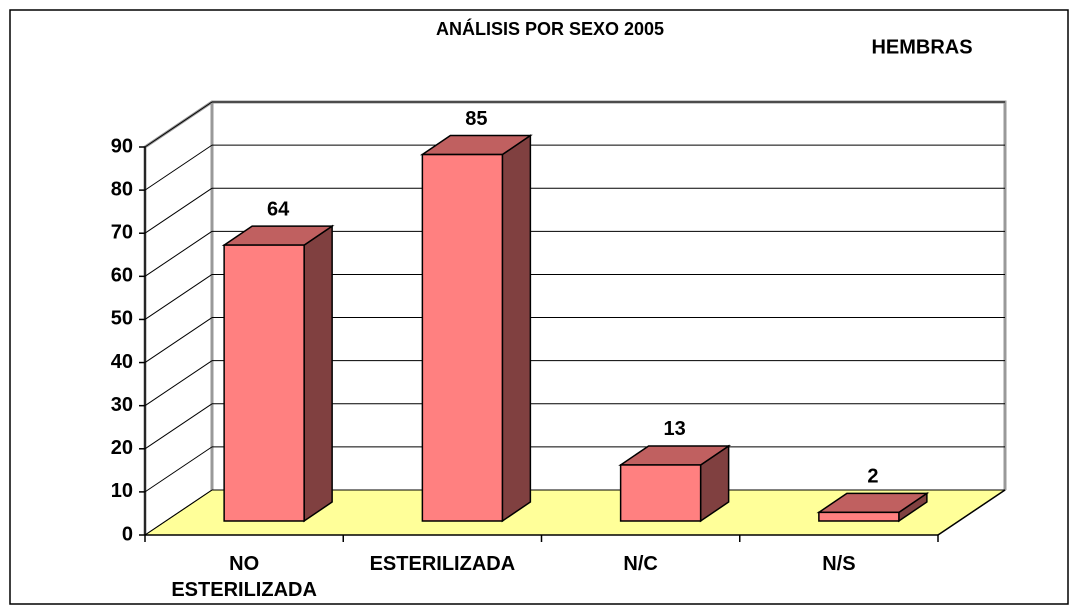  What do you see at coordinates (122, 448) in the screenshot?
I see `y-tick-label: 20` at bounding box center [122, 448].